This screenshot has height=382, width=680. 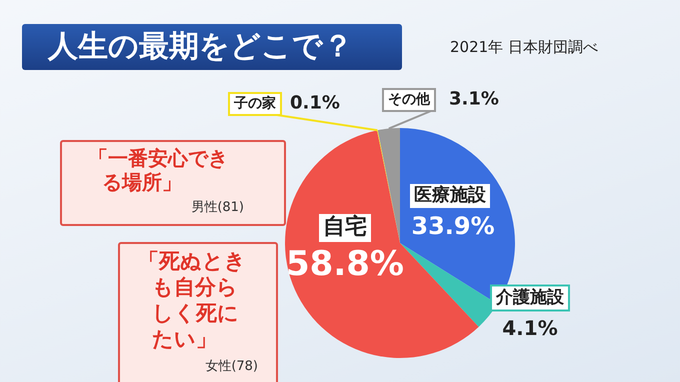 What do you see at coordinates (453, 226) in the screenshot?
I see `data-label: 33.9%` at bounding box center [453, 226].